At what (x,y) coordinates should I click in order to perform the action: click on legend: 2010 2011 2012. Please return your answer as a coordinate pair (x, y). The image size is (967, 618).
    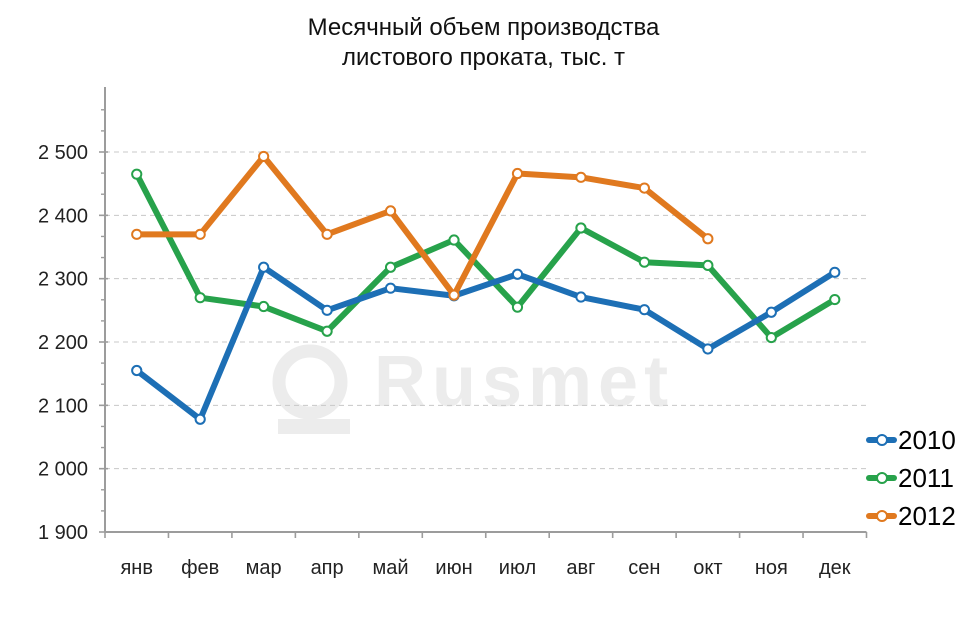
    Looking at the image, I should click on (911, 478).